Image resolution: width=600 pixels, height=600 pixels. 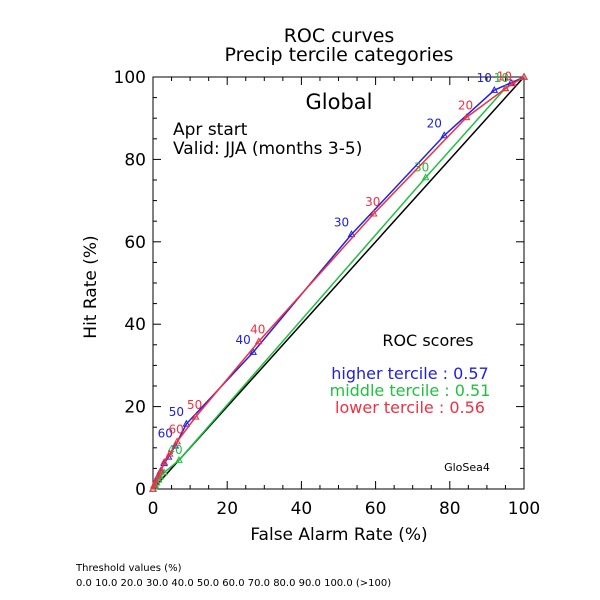 I want to click on valid-label: Valid: JJA (months 3-5), so click(x=267, y=149).